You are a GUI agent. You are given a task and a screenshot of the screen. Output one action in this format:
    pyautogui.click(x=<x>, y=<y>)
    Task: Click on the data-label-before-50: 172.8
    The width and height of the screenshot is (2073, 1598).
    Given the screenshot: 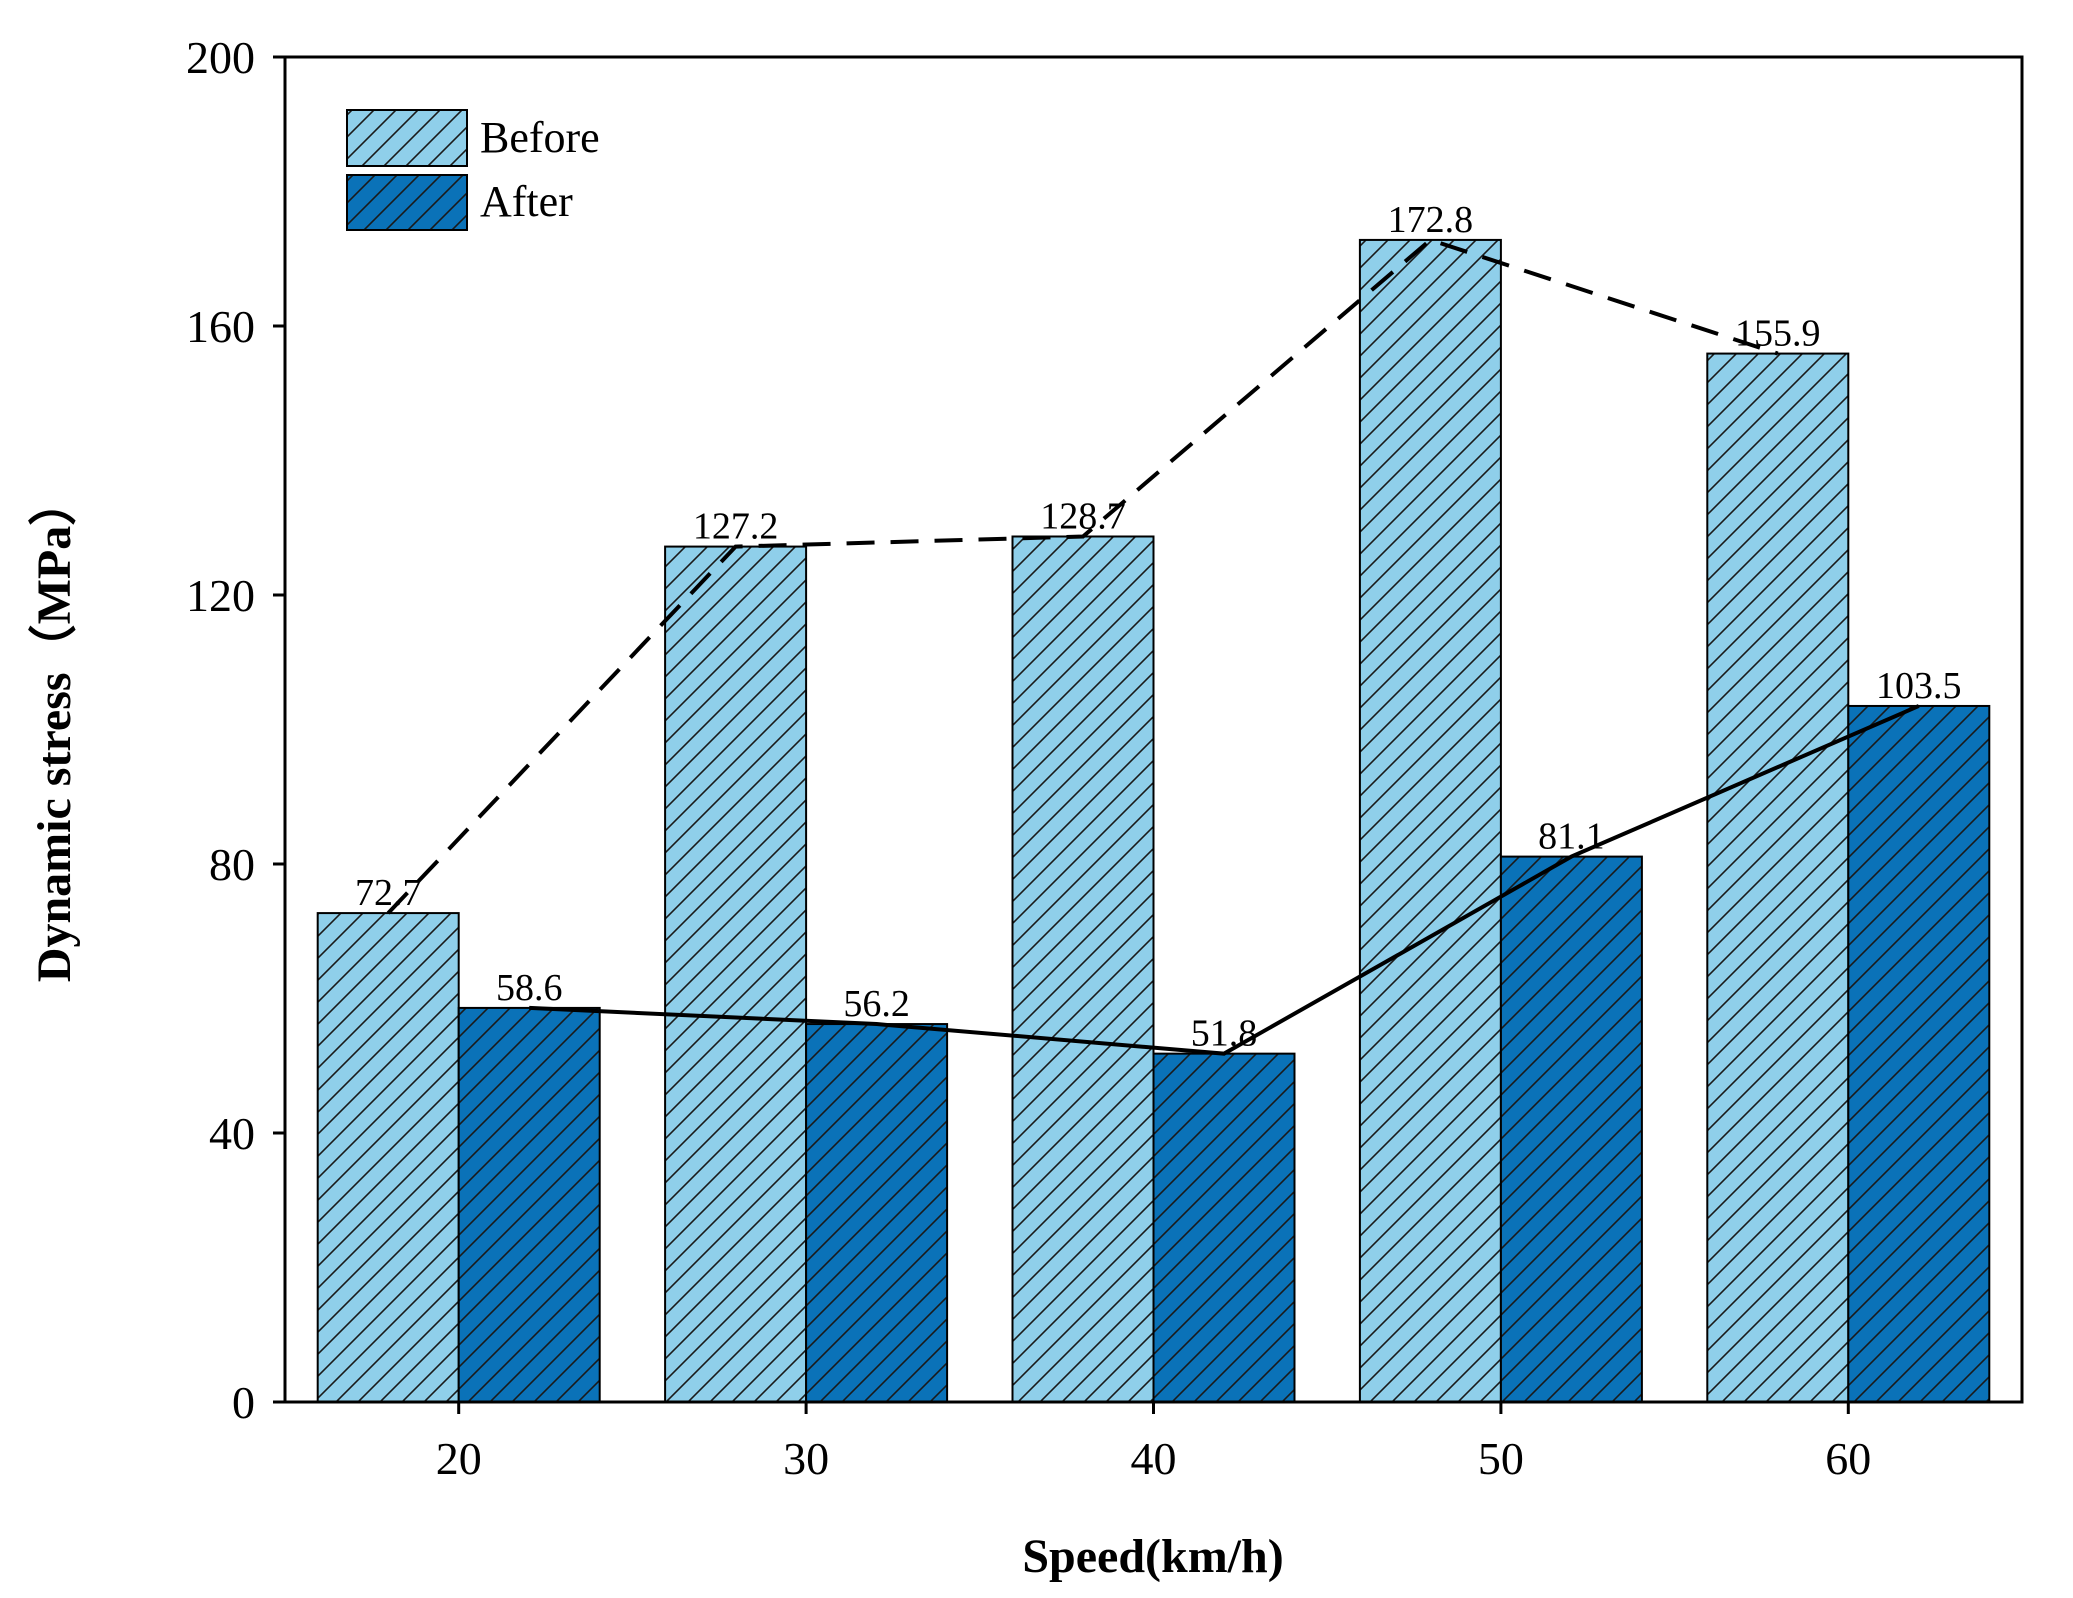 What is the action you would take?
    pyautogui.click(x=1431, y=220)
    